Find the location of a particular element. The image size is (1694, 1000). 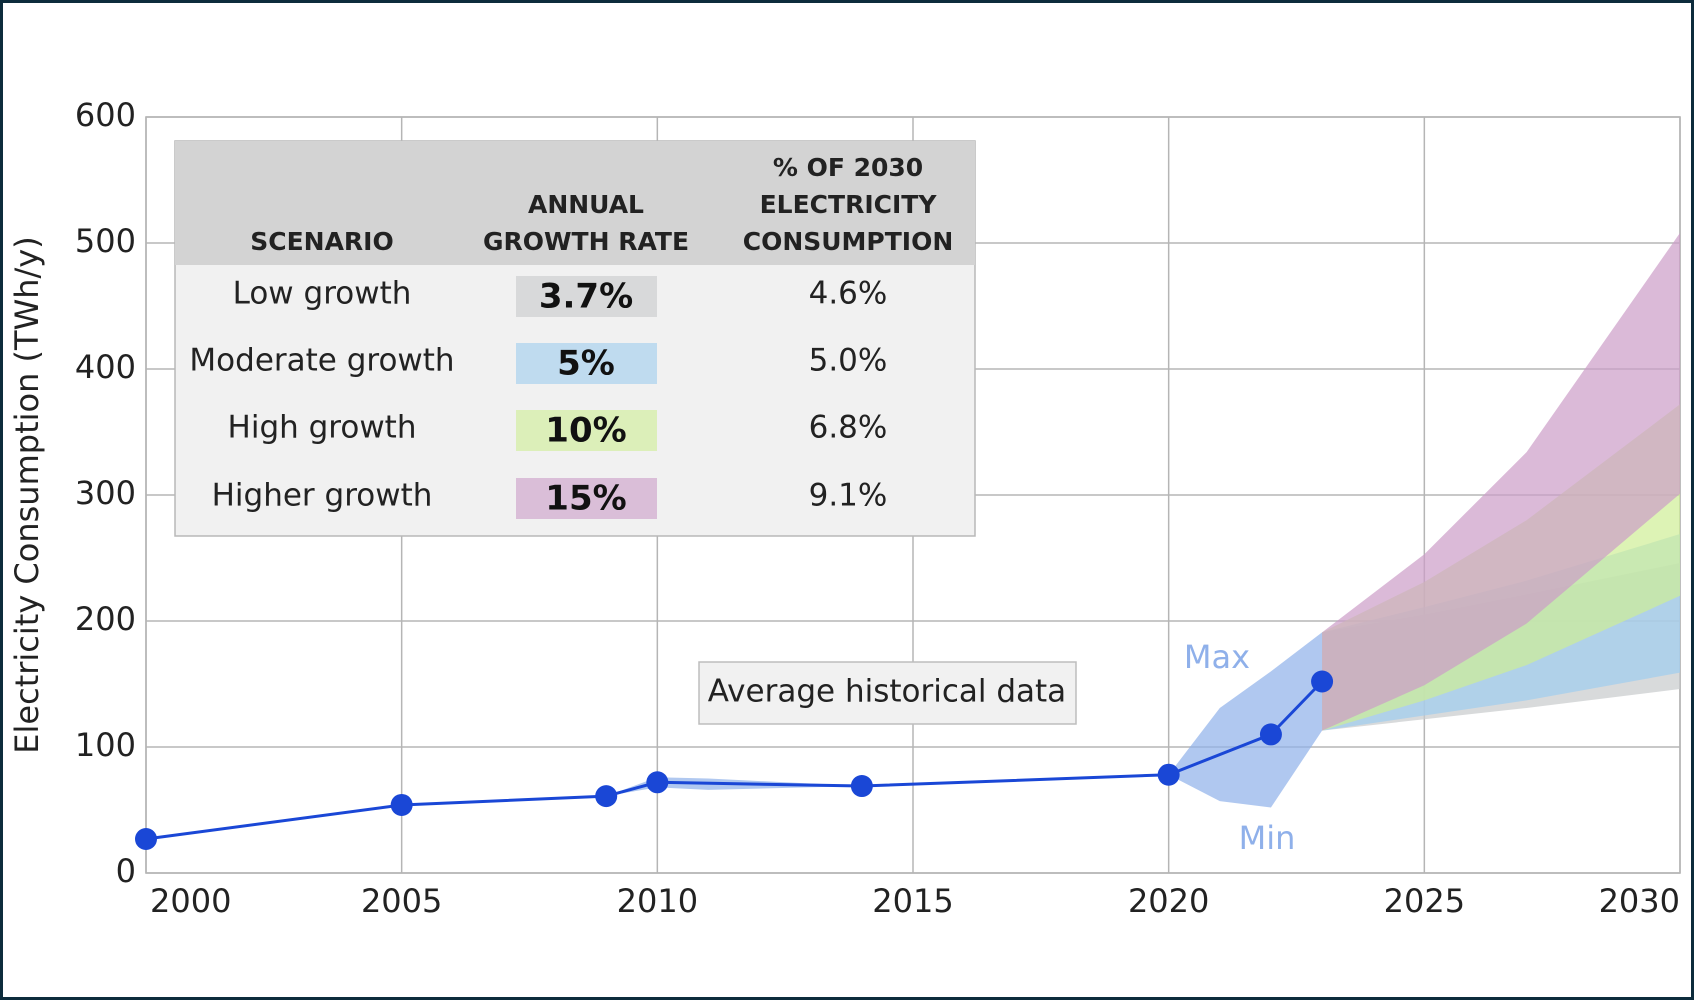

x-tick-label: 2000 is located at coordinates (190, 901).